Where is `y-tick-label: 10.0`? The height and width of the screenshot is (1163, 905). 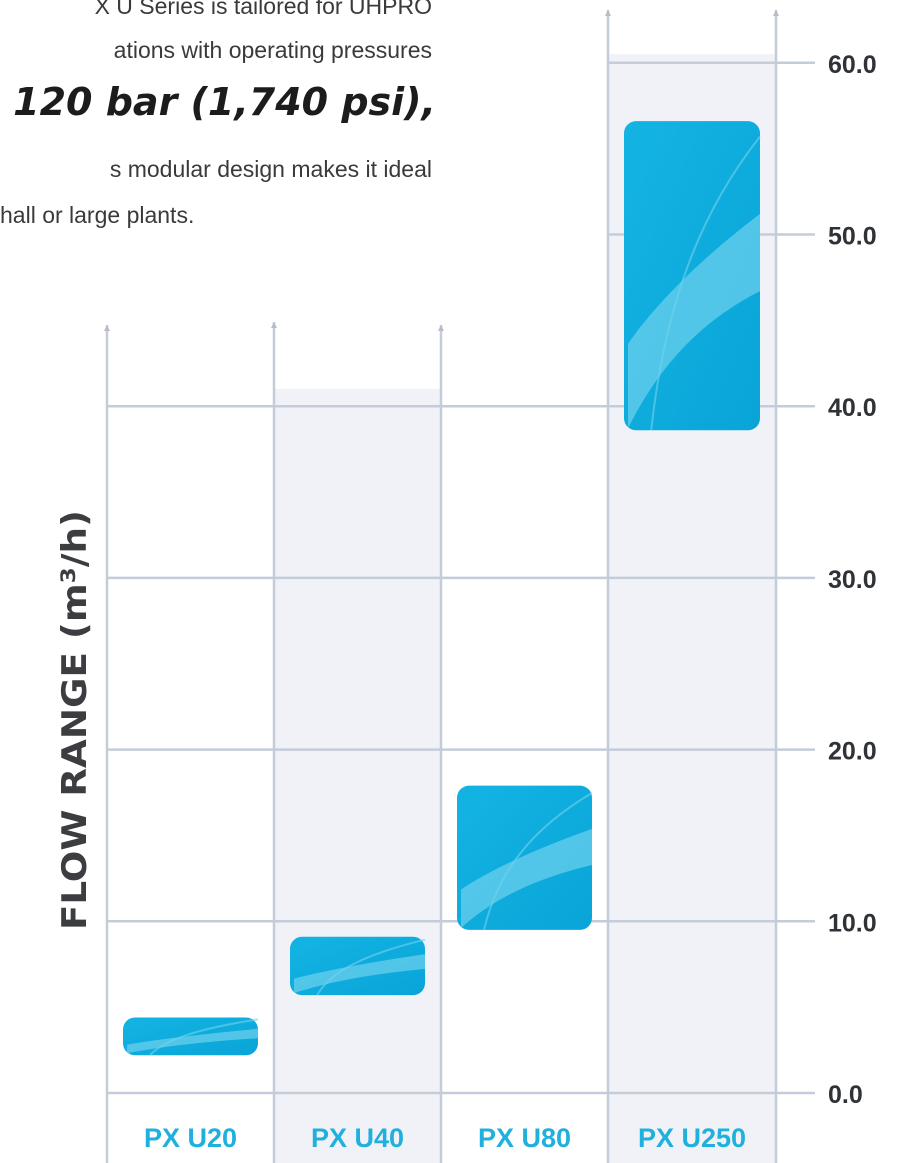 y-tick-label: 10.0 is located at coordinates (852, 923).